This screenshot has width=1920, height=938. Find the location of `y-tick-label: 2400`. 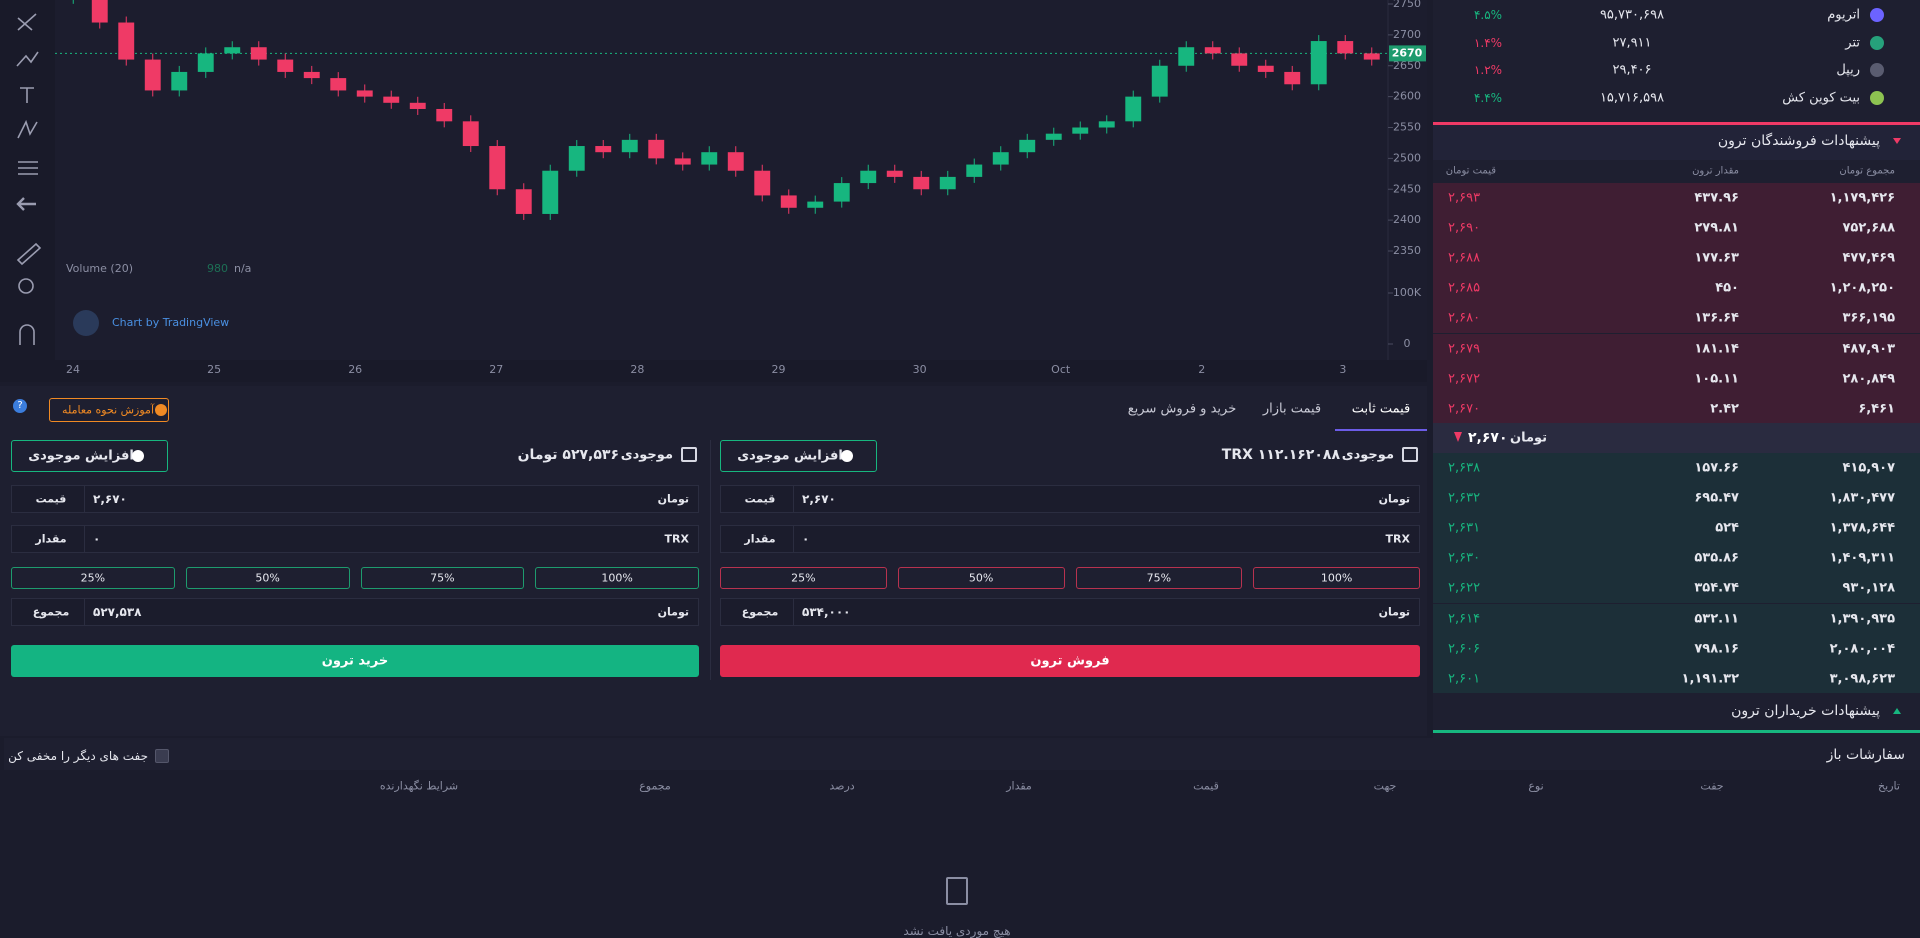

y-tick-label: 2400 is located at coordinates (1407, 219).